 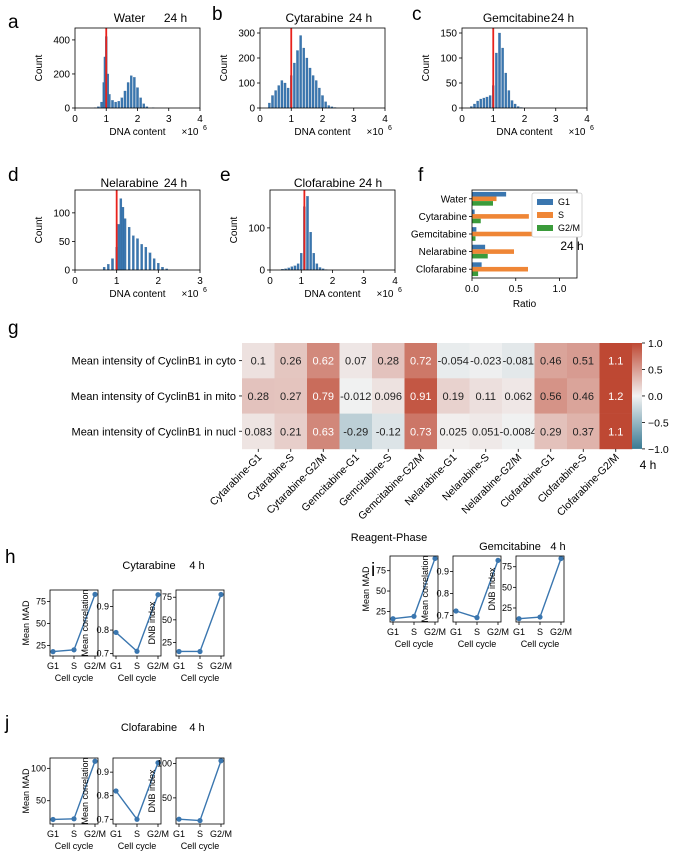 I want to click on colorbar-tick-label: −0.5, so click(x=658, y=423).